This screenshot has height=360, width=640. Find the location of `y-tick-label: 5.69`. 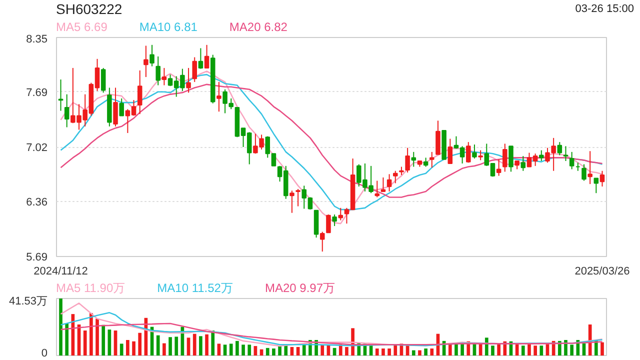

y-tick-label: 5.69 is located at coordinates (37, 258).